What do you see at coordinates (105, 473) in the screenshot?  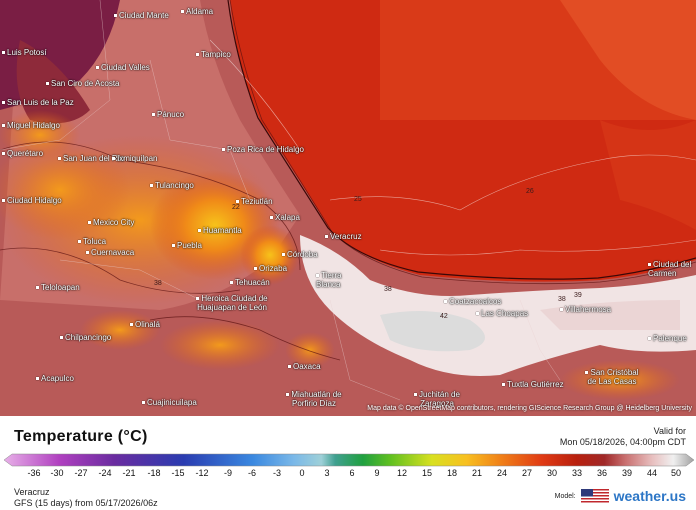 I see `scale-tick: -24` at bounding box center [105, 473].